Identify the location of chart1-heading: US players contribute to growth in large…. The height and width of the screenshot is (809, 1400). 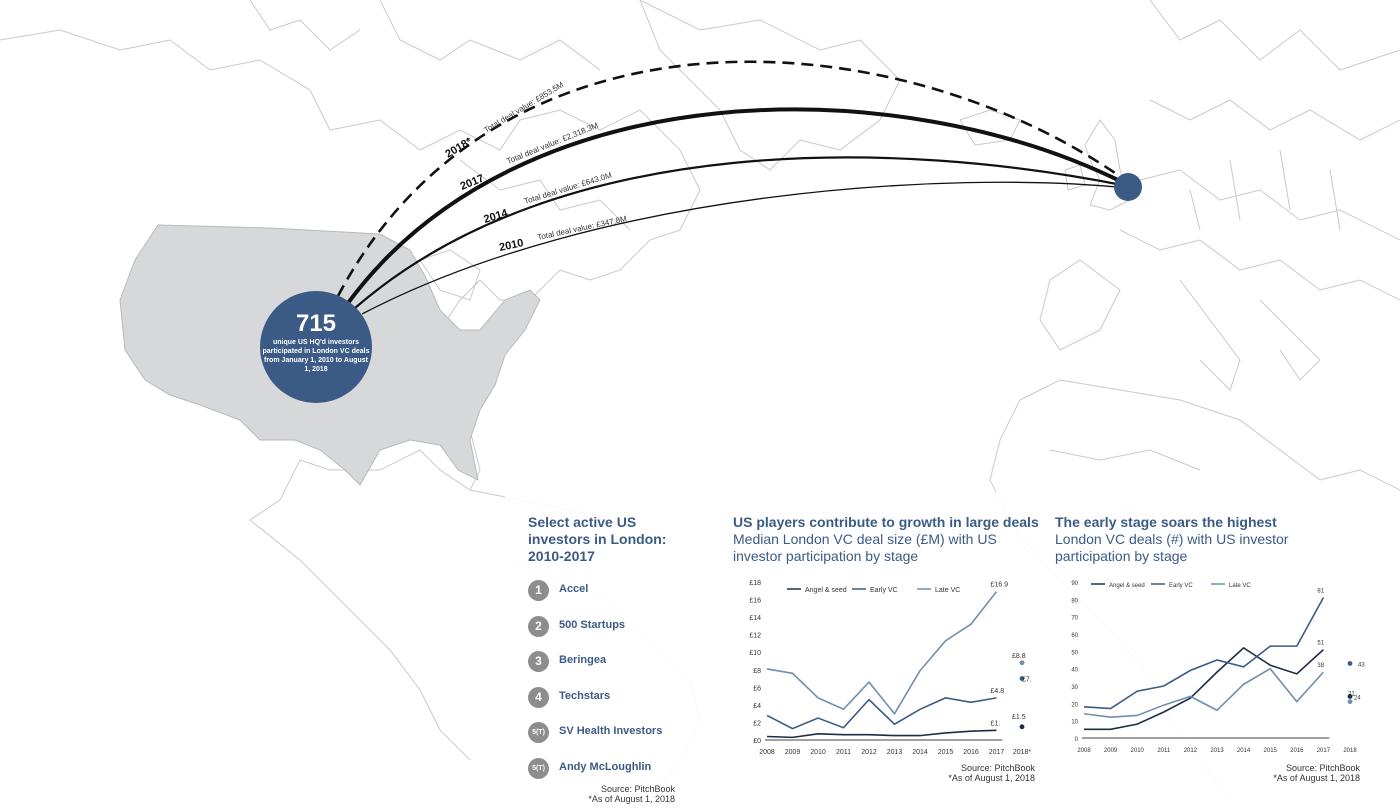
(888, 539).